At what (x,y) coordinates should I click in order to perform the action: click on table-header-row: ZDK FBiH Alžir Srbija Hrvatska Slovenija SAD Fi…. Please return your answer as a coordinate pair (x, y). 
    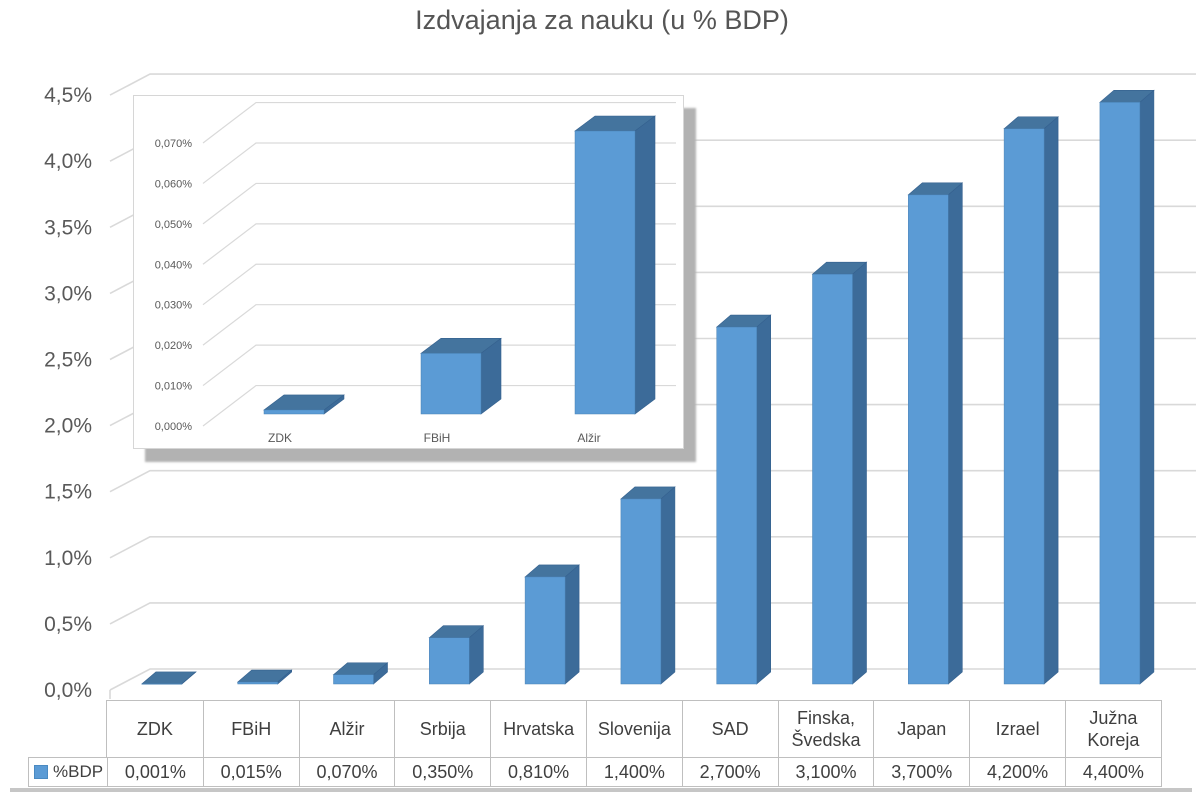
    Looking at the image, I should click on (634, 728).